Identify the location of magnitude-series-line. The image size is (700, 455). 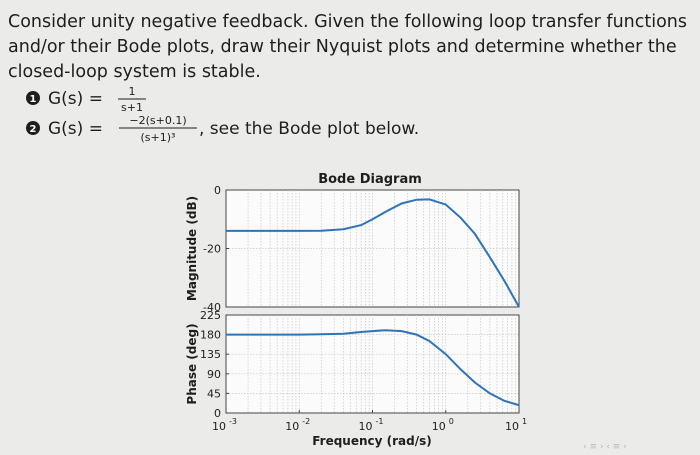
(373, 253).